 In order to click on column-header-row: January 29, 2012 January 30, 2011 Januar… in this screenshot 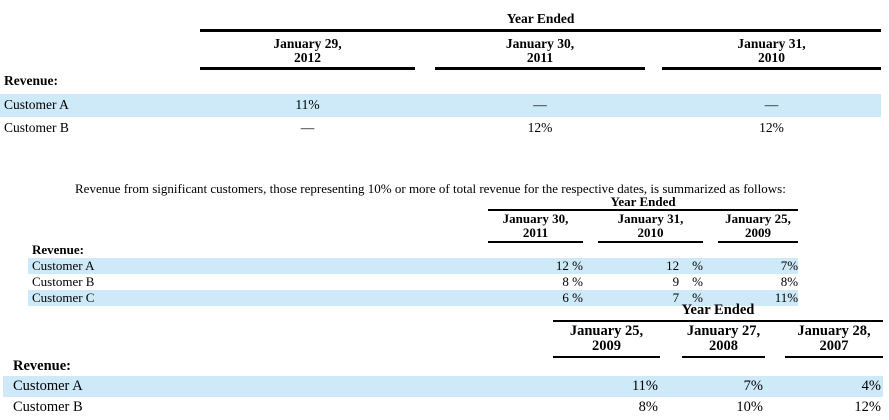, I will do `click(441, 50)`.